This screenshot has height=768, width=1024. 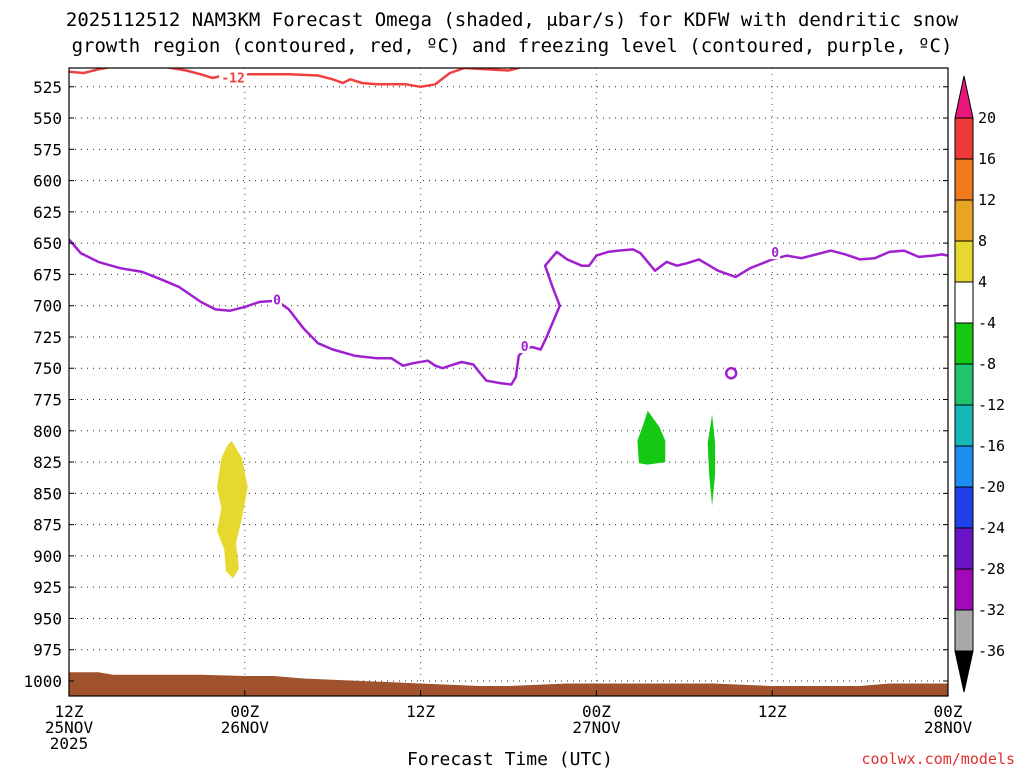 I want to click on colorbar-label: -36, so click(x=991, y=651).